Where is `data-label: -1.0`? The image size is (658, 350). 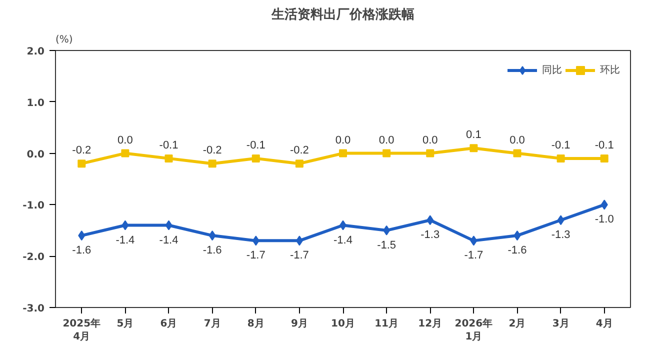
data-label: -1.0 is located at coordinates (604, 220).